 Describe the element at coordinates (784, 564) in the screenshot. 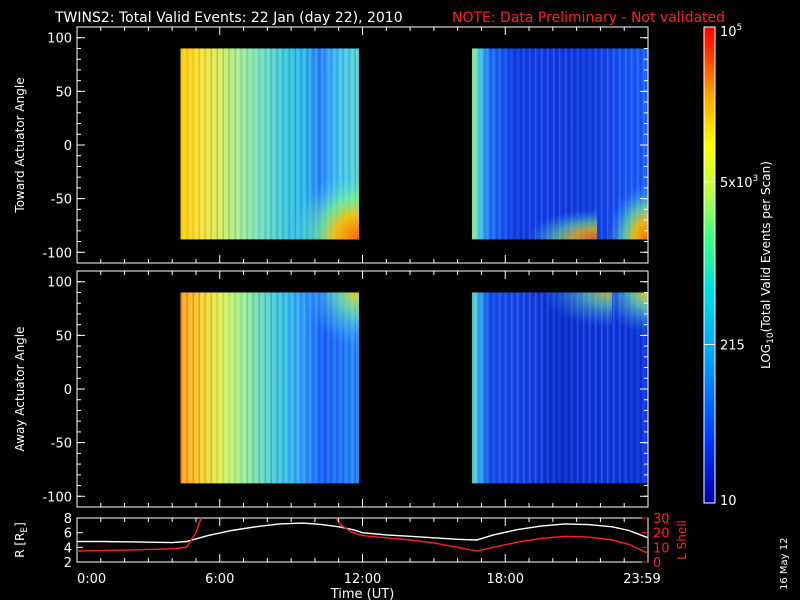

I see `date-stamp: 16 May 12` at that location.